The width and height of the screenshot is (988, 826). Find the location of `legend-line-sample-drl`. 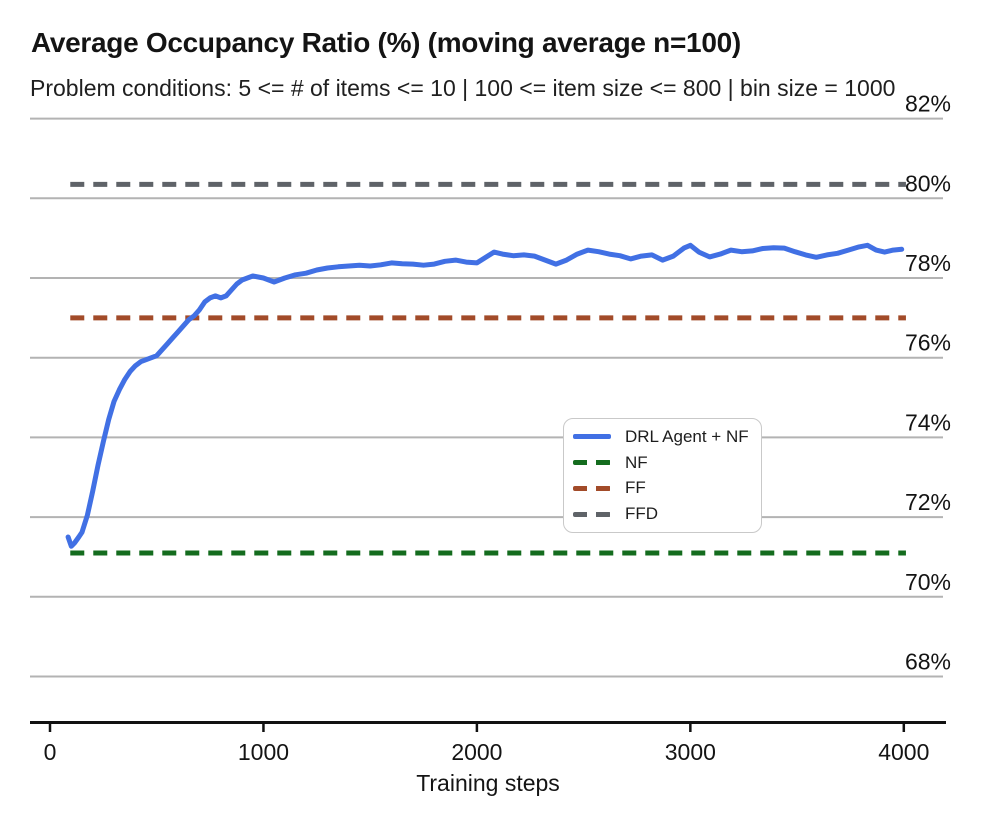

legend-line-sample-drl is located at coordinates (592, 437).